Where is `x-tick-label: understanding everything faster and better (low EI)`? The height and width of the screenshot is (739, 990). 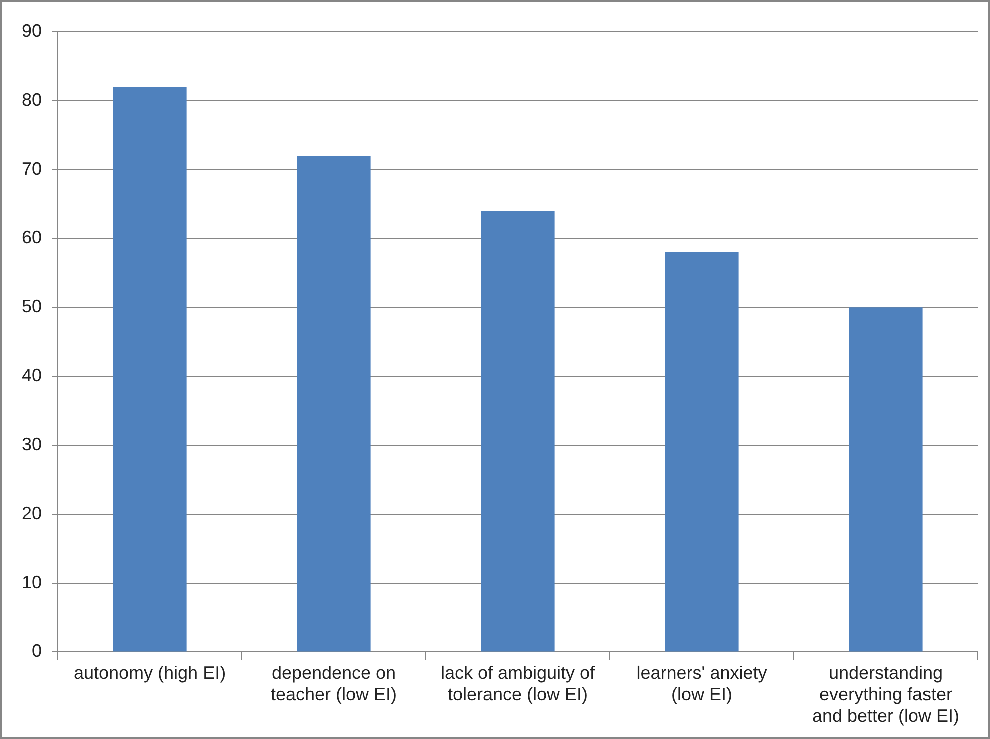 x-tick-label: understanding everything faster and better (low EI) is located at coordinates (886, 694).